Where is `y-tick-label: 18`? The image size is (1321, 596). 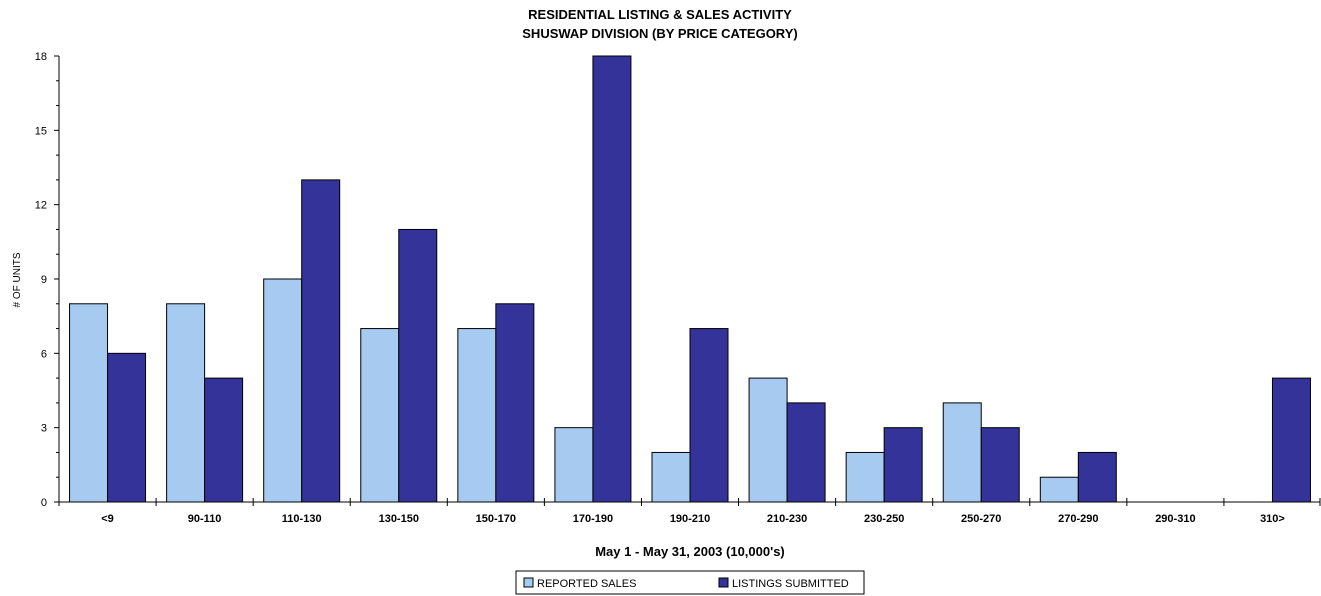
y-tick-label: 18 is located at coordinates (41, 57).